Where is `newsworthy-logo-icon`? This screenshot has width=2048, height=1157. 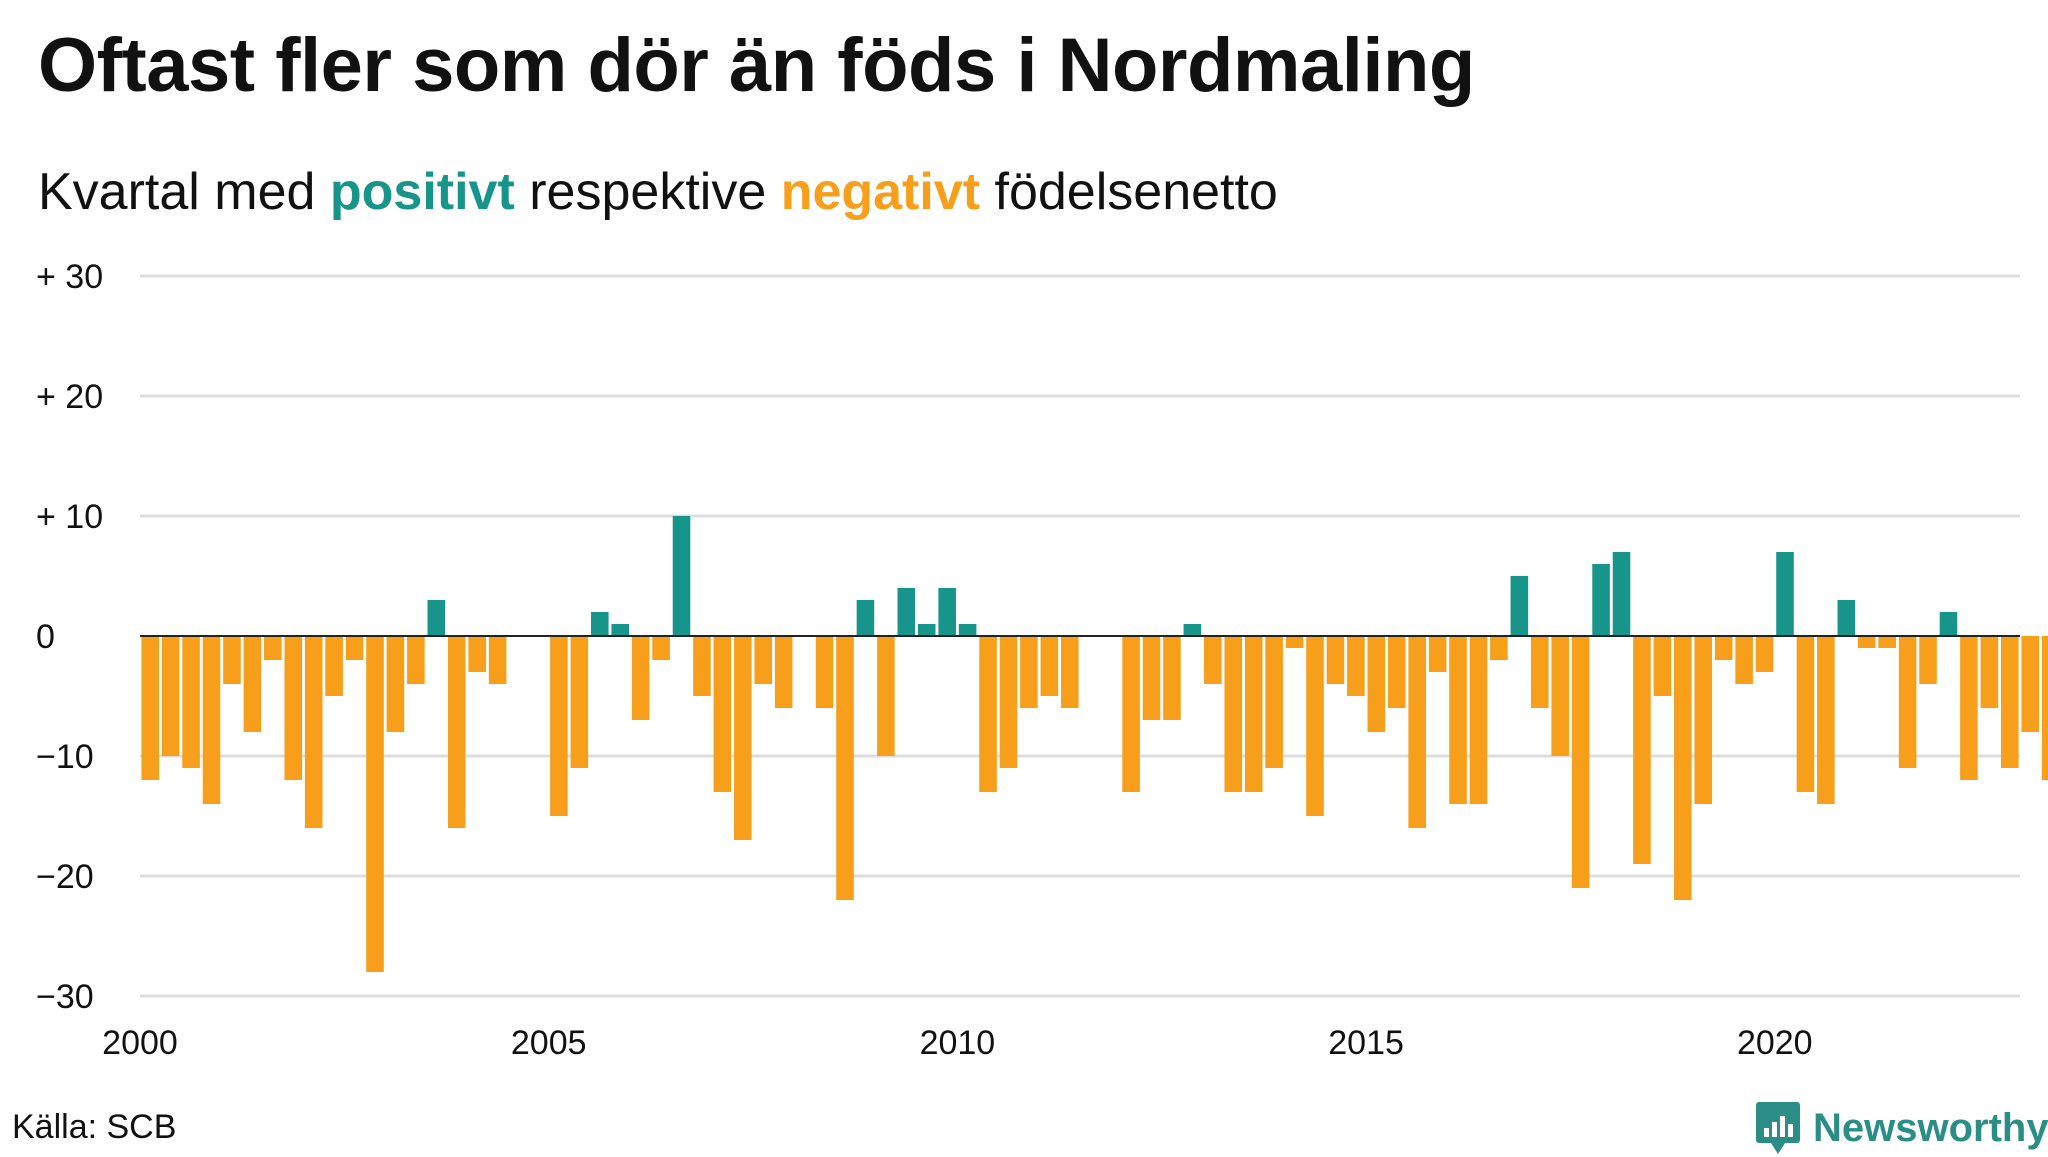 newsworthy-logo-icon is located at coordinates (1778, 1128).